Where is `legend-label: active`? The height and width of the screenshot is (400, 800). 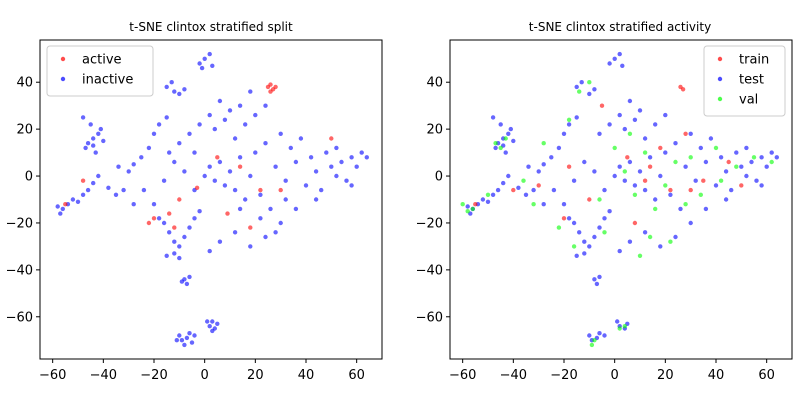
legend-label: active is located at coordinates (102, 60).